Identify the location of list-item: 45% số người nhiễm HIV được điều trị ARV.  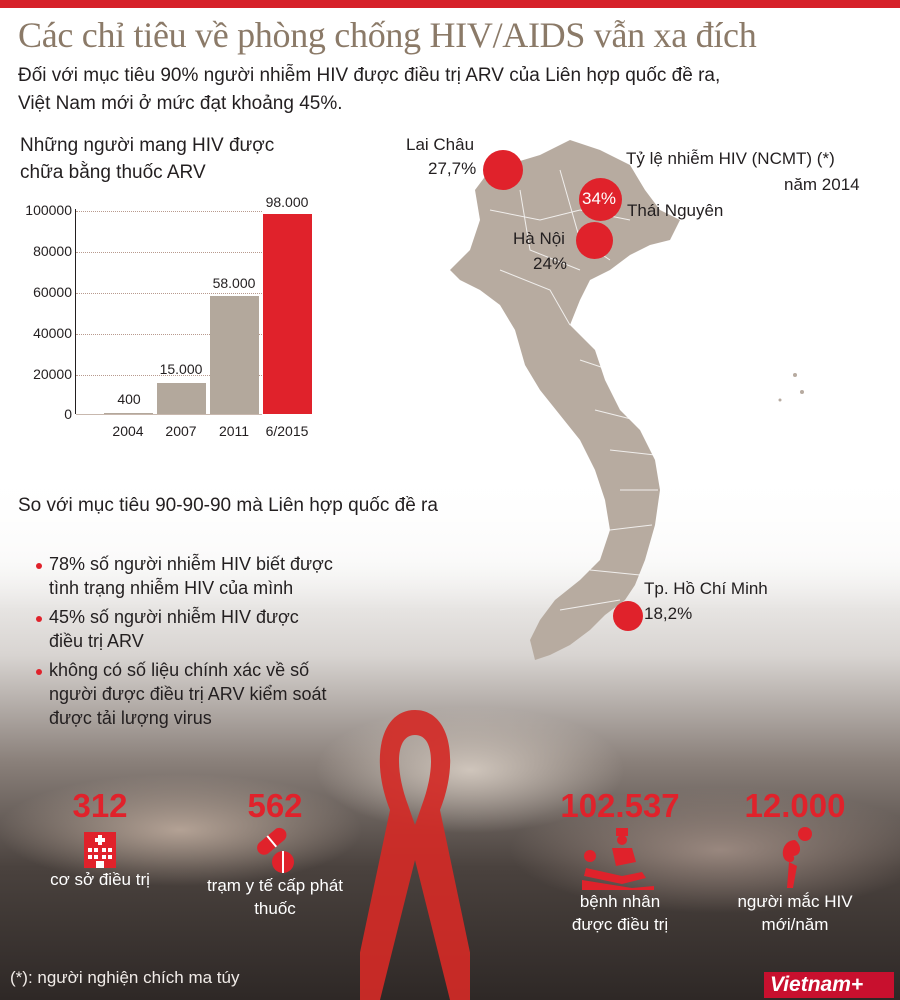
(186, 629).